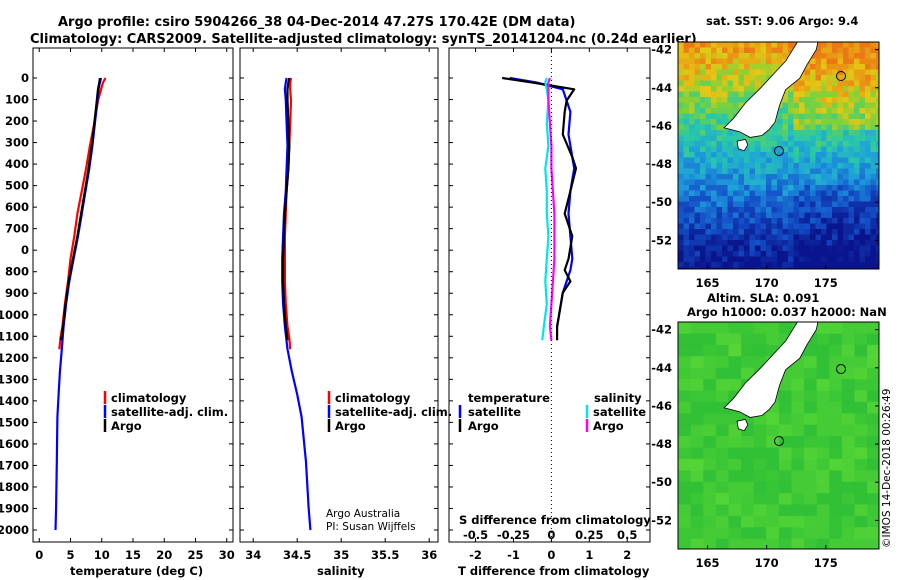 The width and height of the screenshot is (900, 580). What do you see at coordinates (778, 155) in the screenshot?
I see `sst-map-frame` at bounding box center [778, 155].